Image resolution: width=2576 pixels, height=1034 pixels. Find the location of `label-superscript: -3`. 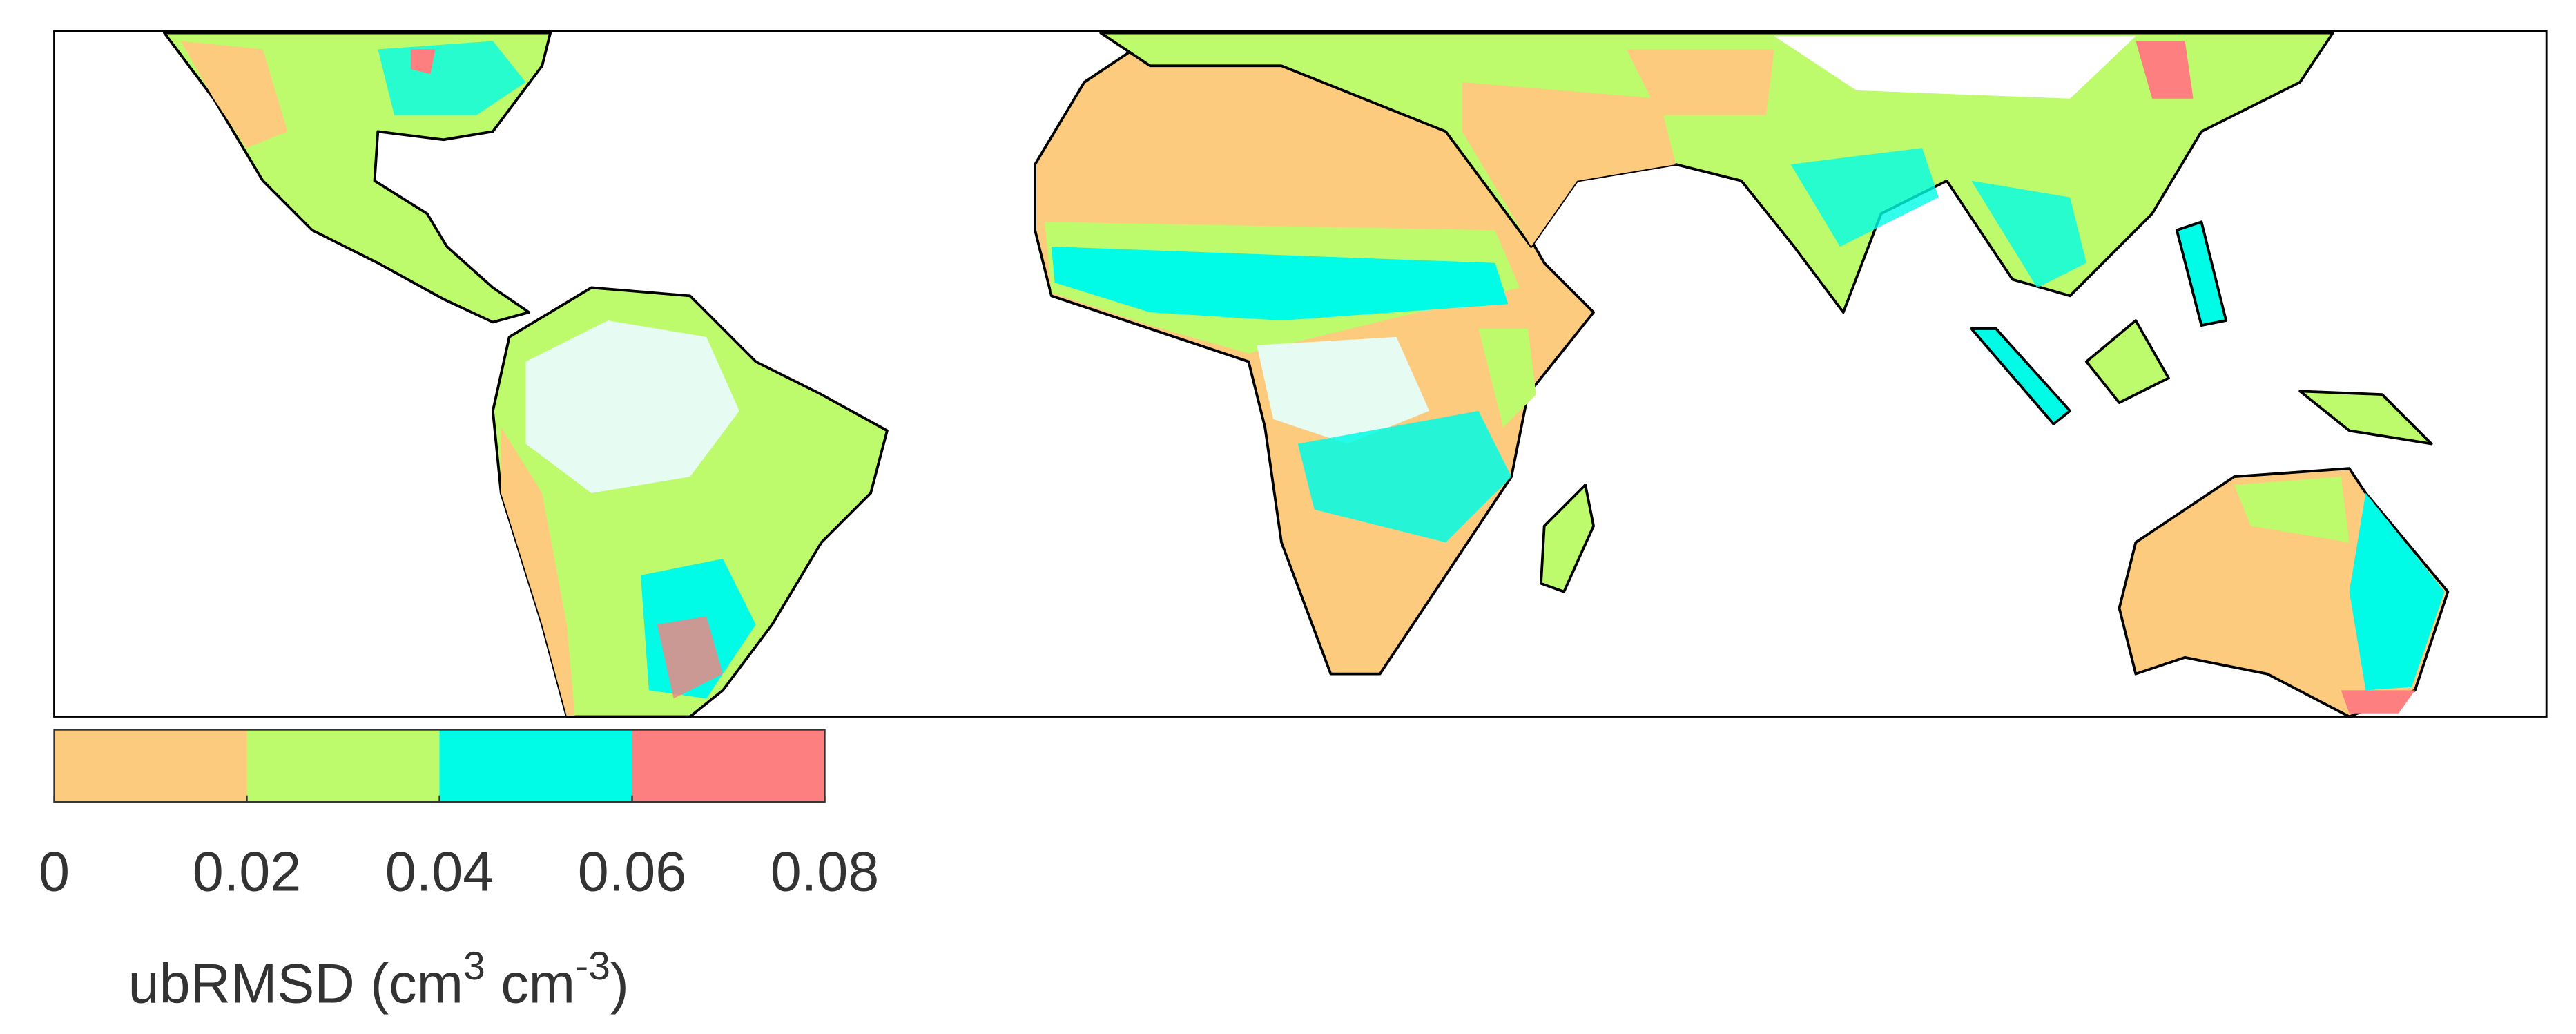

label-superscript: -3 is located at coordinates (592, 966).